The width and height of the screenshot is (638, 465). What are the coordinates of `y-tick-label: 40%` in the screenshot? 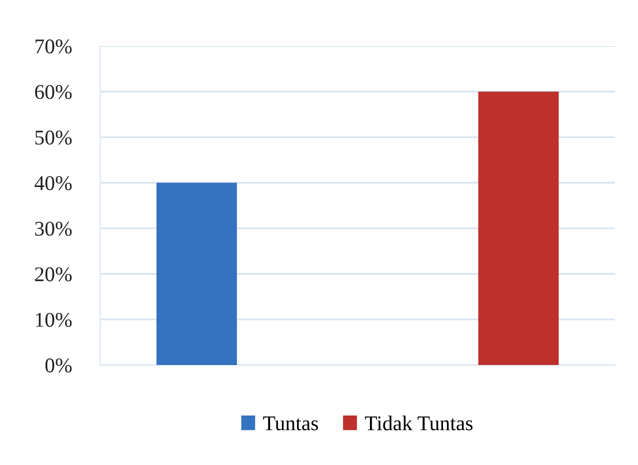 It's located at (53, 183).